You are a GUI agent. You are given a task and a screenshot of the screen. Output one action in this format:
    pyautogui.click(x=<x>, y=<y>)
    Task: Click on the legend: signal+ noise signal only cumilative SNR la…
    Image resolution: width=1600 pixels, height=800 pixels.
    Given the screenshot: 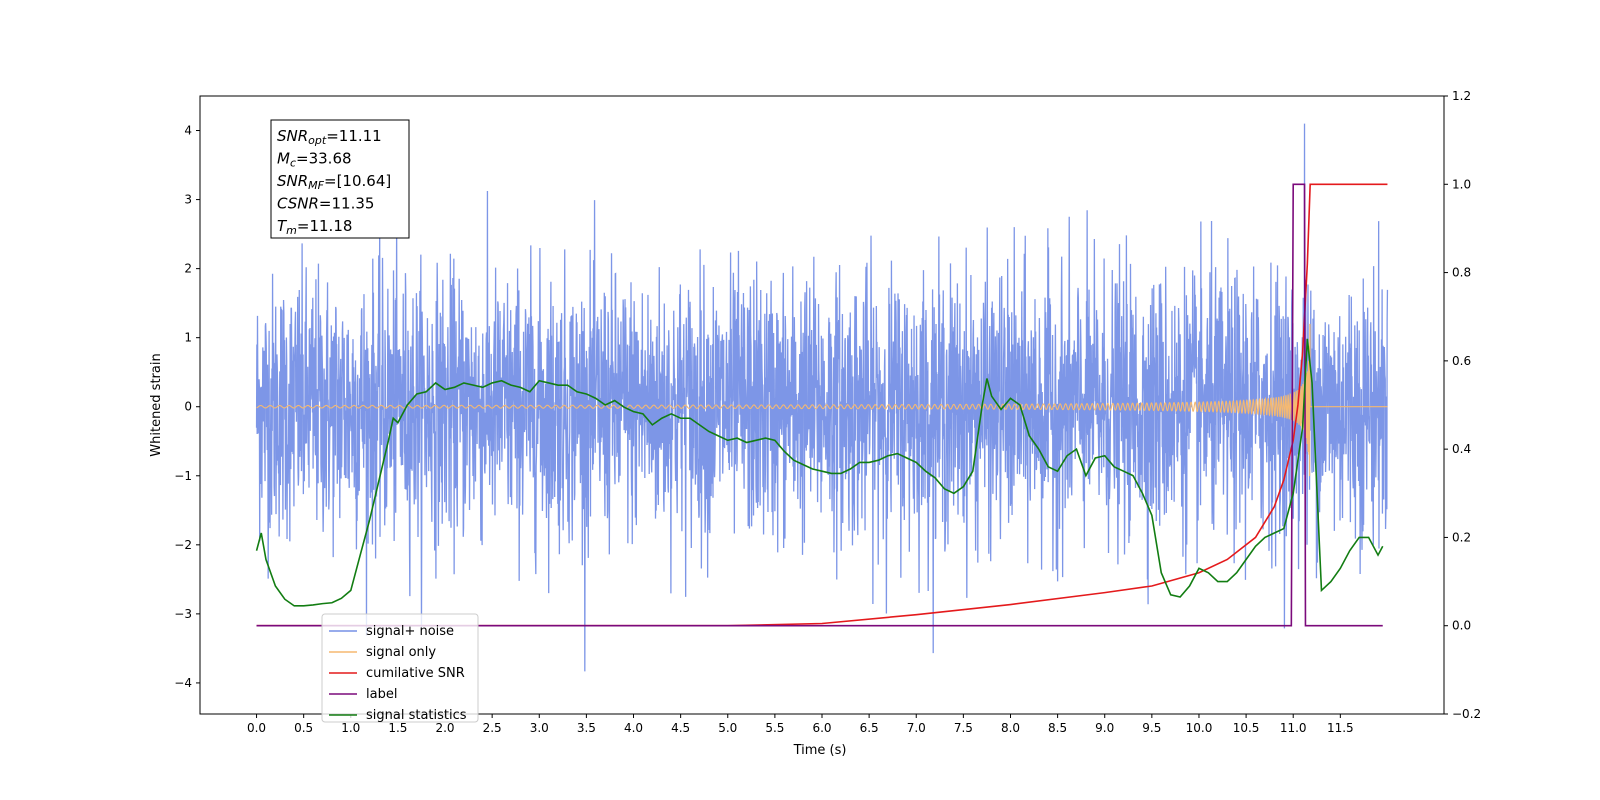 What is the action you would take?
    pyautogui.click(x=400, y=668)
    